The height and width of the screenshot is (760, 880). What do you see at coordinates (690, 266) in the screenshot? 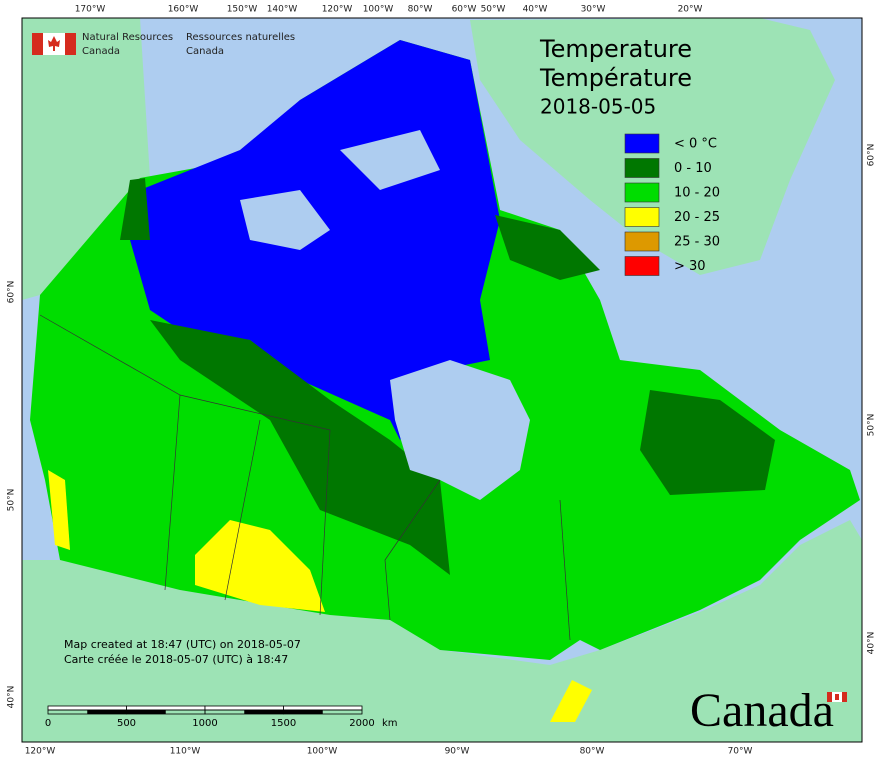
I see `legend-label: > 30` at bounding box center [690, 266].